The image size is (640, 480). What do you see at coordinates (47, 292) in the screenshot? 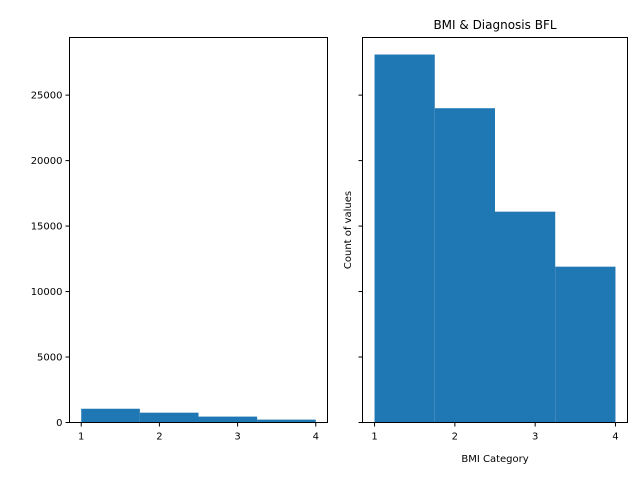
I see `y-tick-label: 10000` at bounding box center [47, 292].